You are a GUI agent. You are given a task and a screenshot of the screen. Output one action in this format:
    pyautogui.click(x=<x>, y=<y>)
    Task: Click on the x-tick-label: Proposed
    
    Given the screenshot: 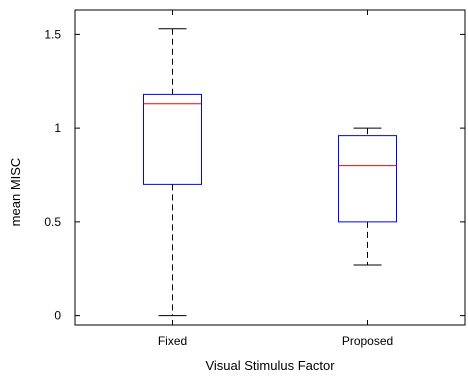 What is the action you would take?
    pyautogui.click(x=367, y=341)
    